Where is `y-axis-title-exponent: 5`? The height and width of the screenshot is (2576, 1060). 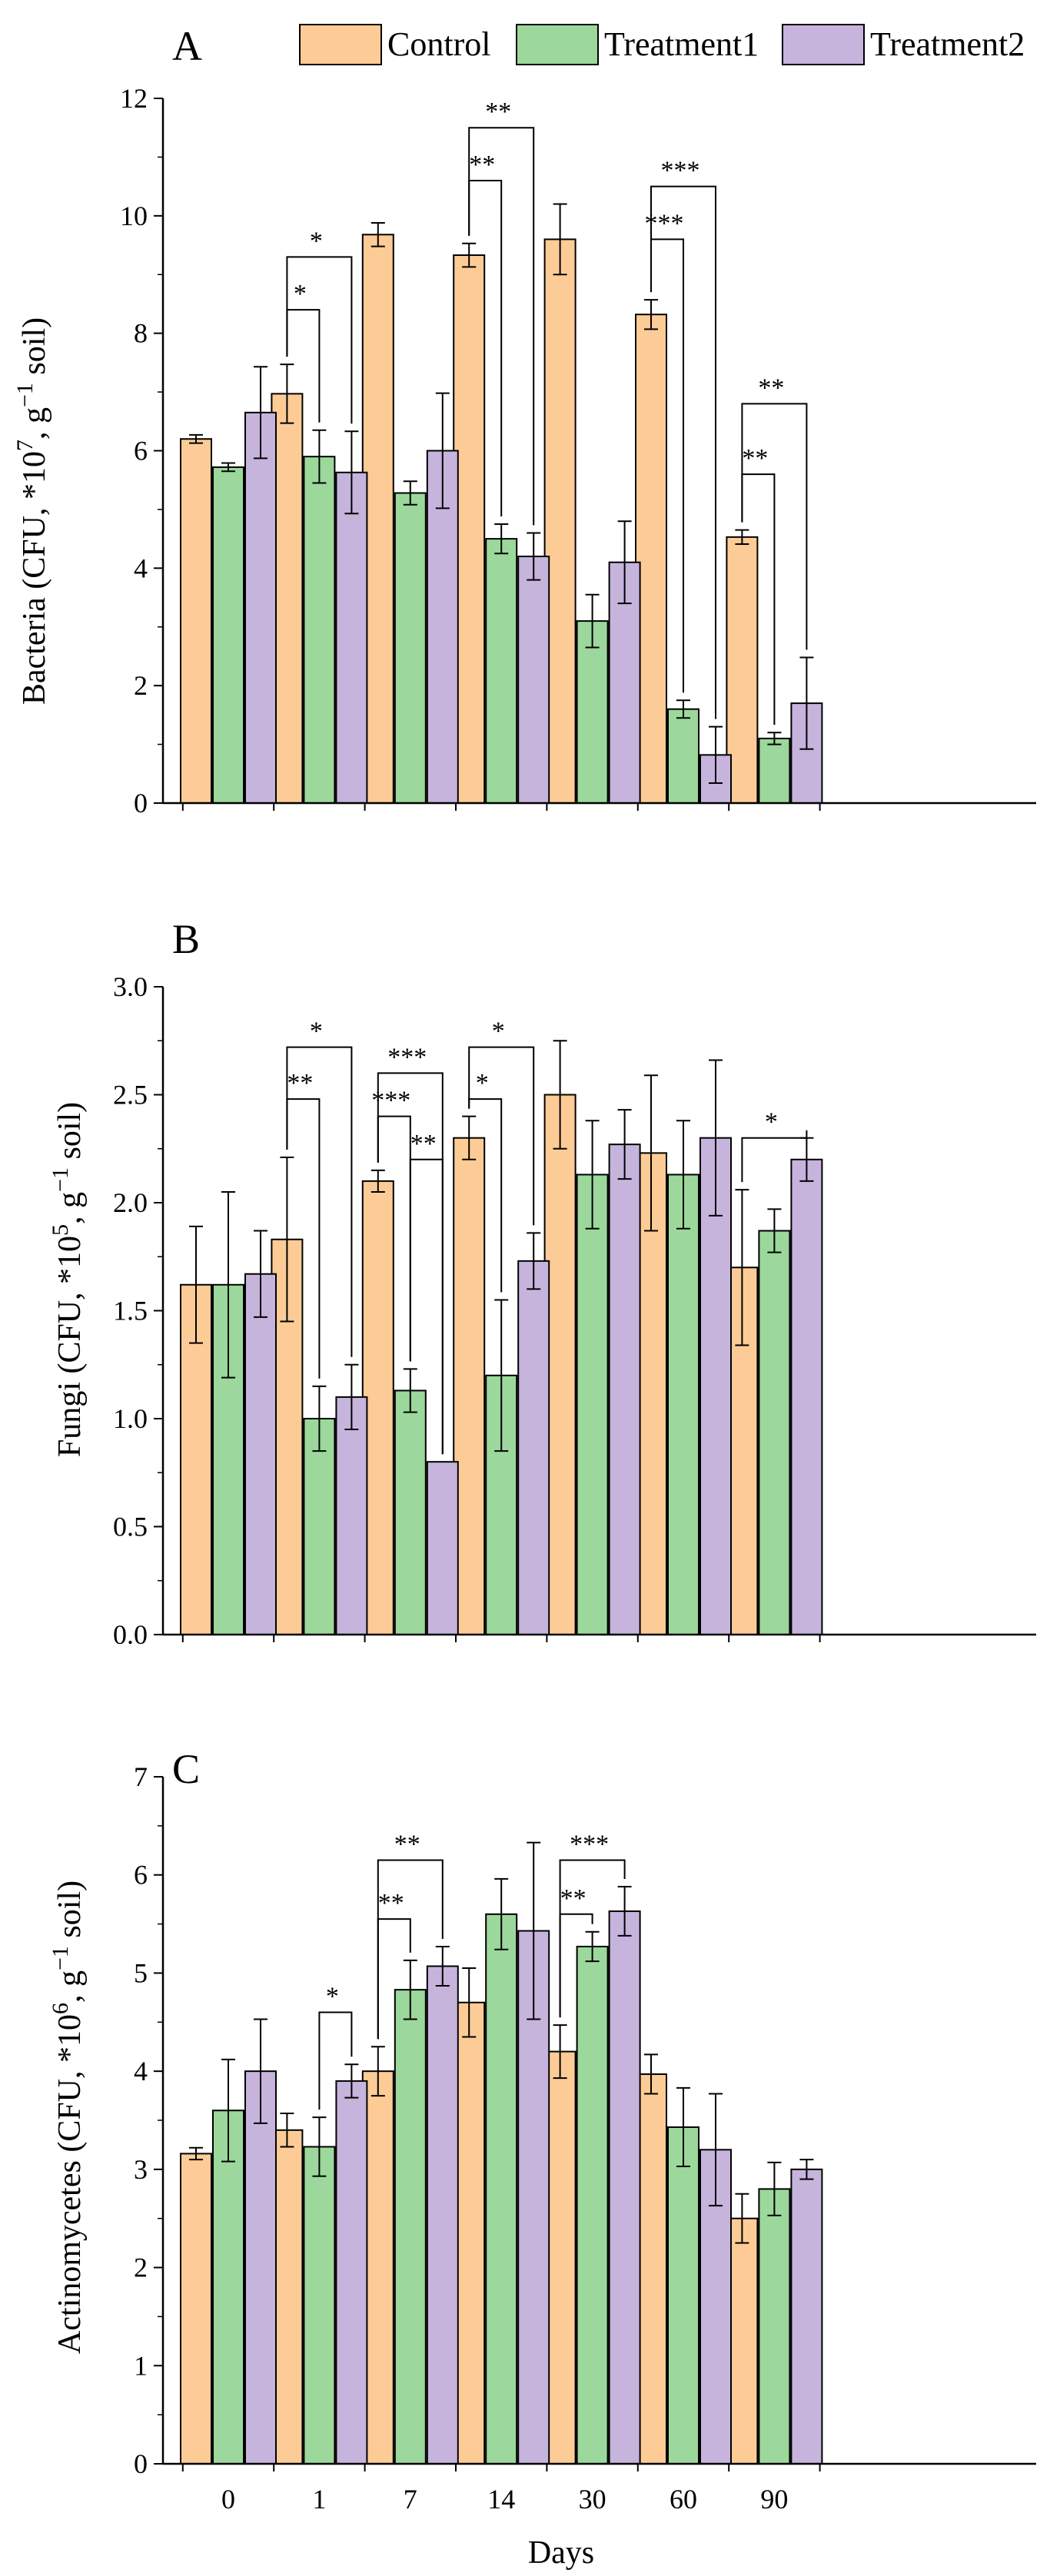
y-axis-title-exponent: 5 is located at coordinates (61, 1230).